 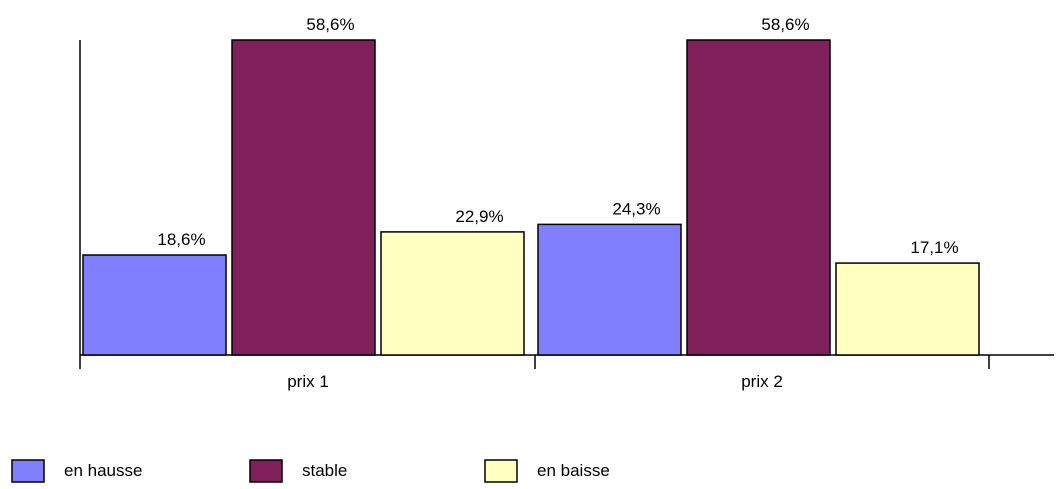 I want to click on legend-item-en-baisse: en baisse, so click(x=547, y=471).